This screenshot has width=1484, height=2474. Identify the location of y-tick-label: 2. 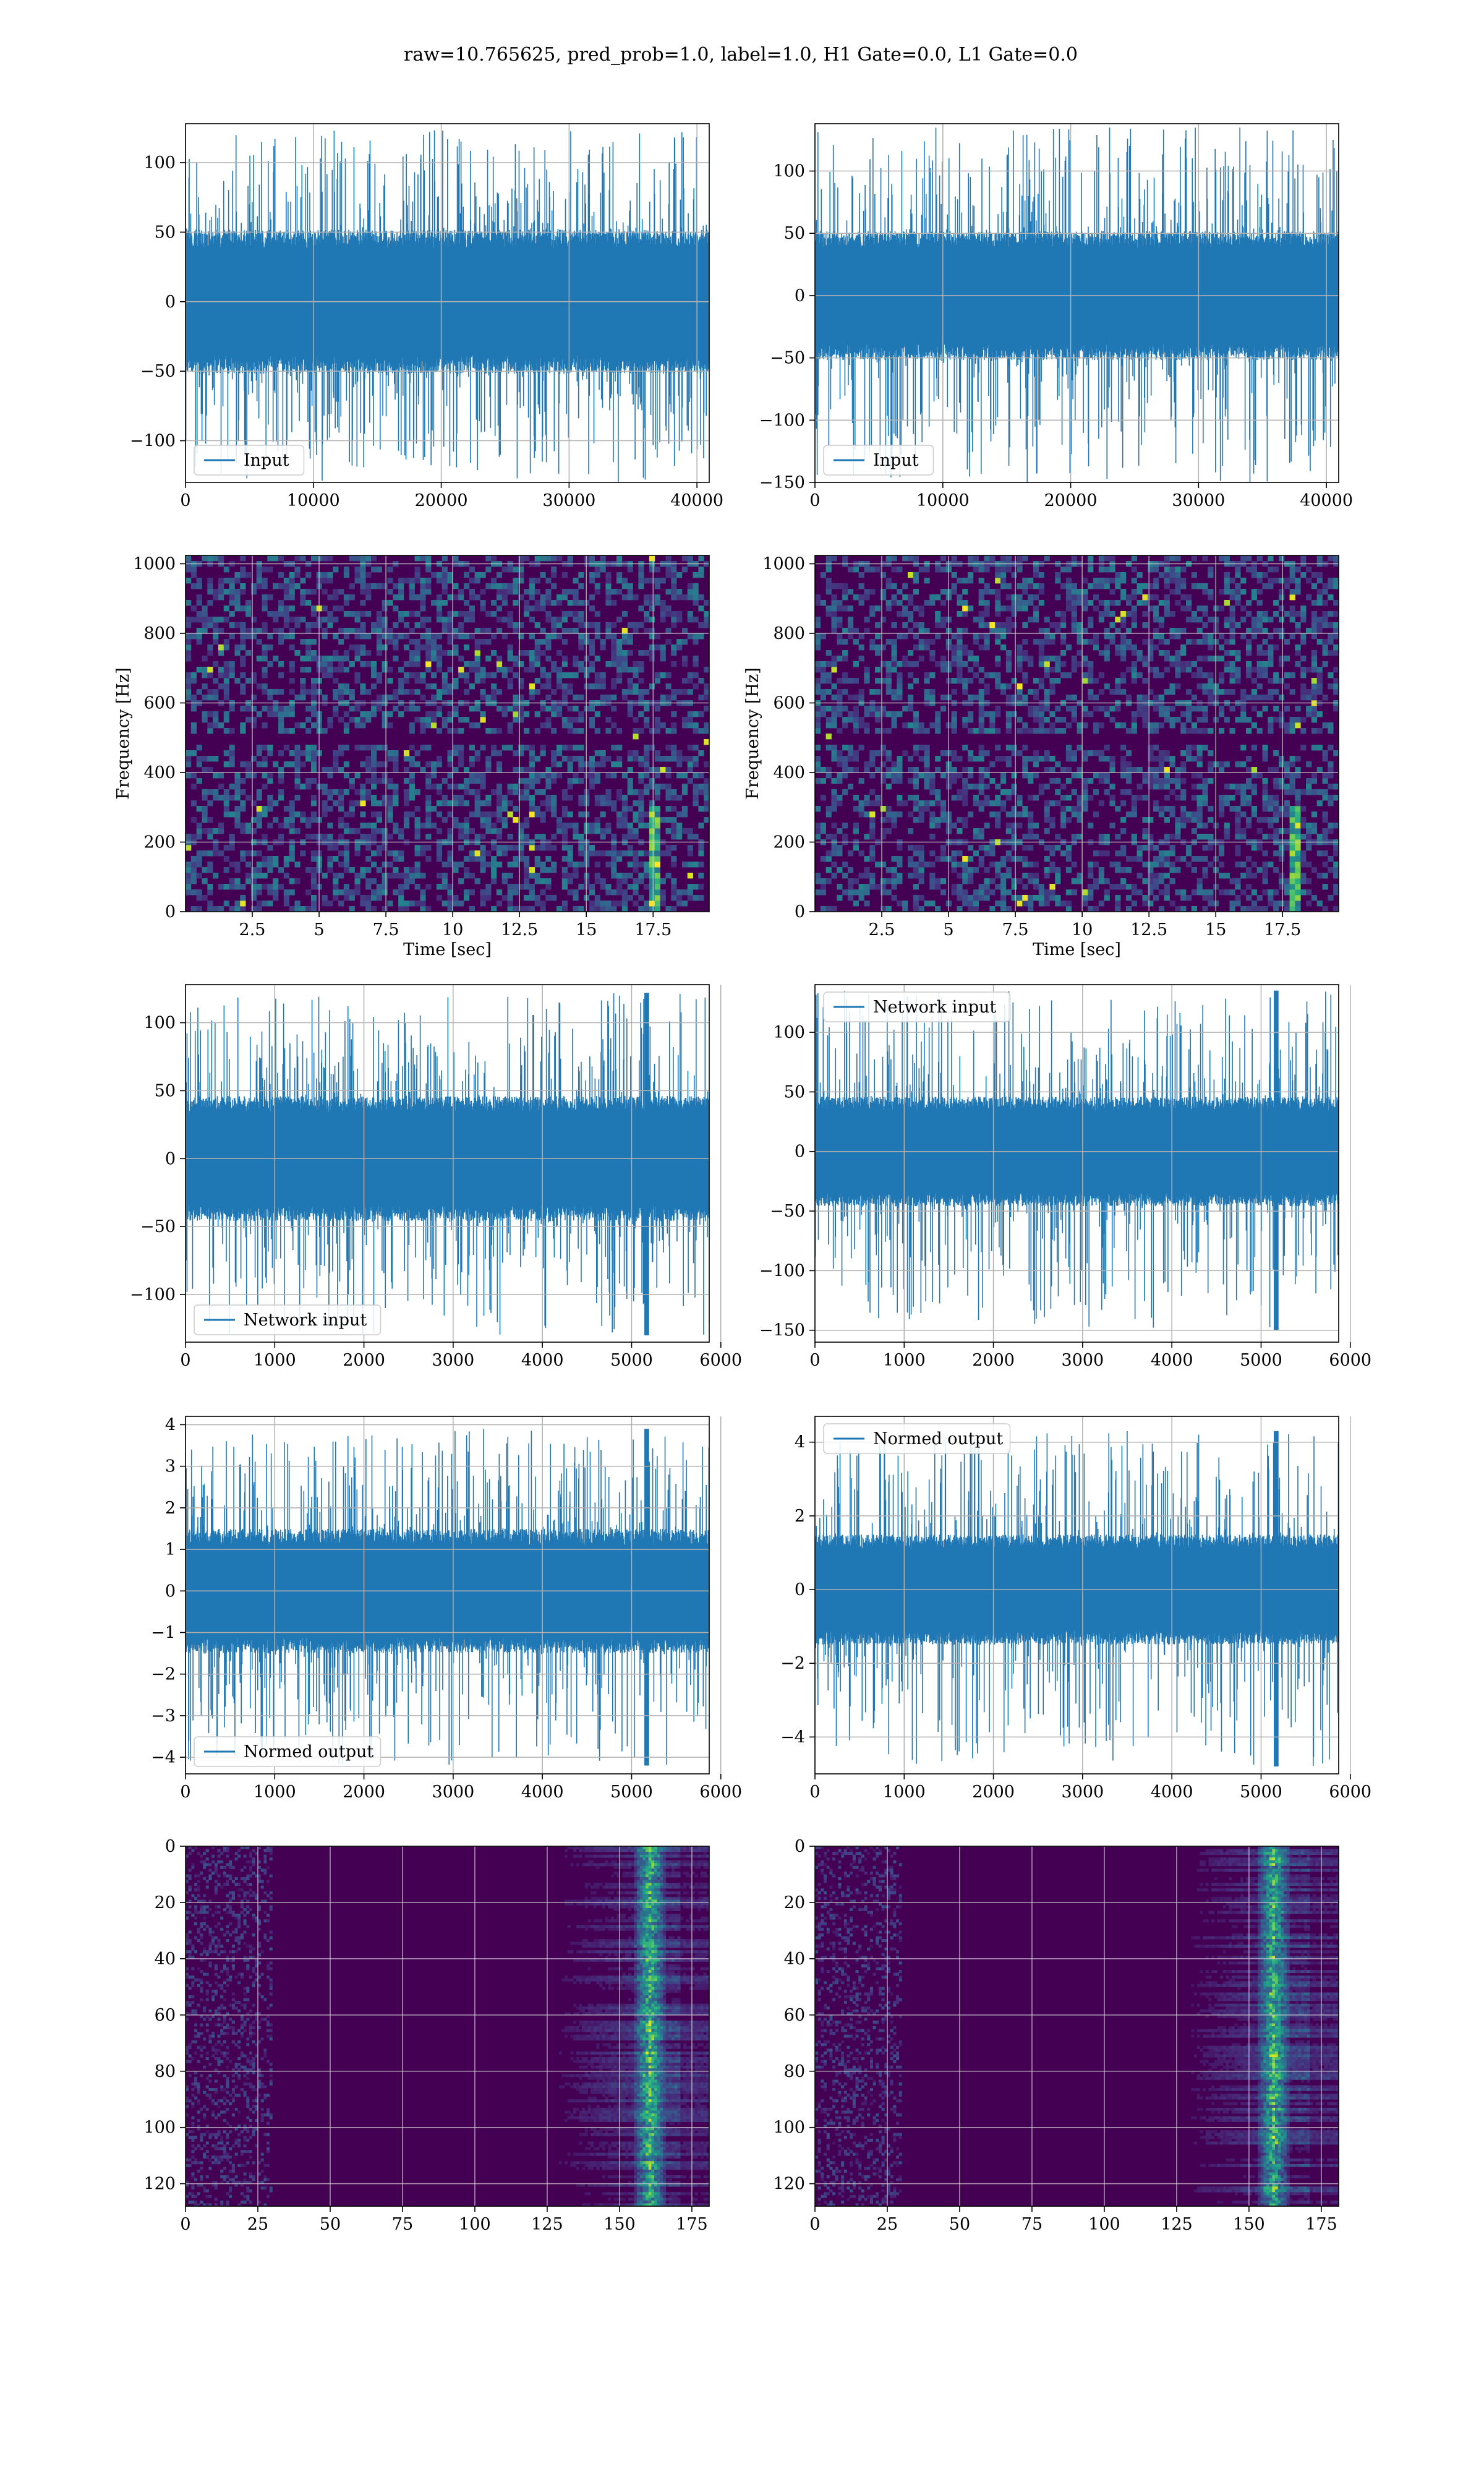
(800, 1516).